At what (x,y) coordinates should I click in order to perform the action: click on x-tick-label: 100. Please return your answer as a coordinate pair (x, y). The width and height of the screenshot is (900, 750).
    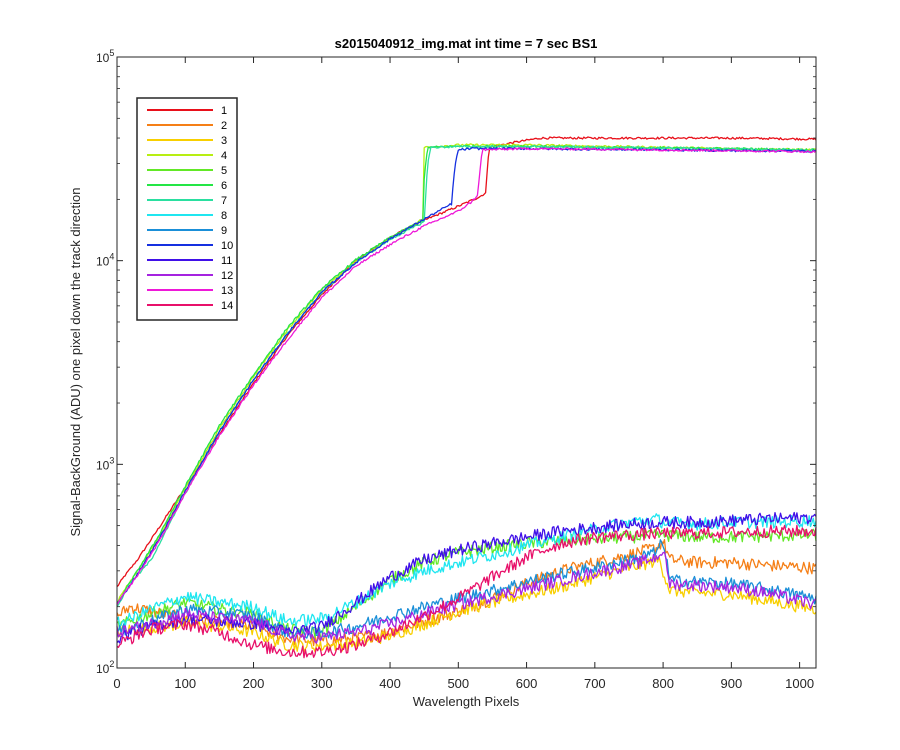
    Looking at the image, I should click on (185, 683).